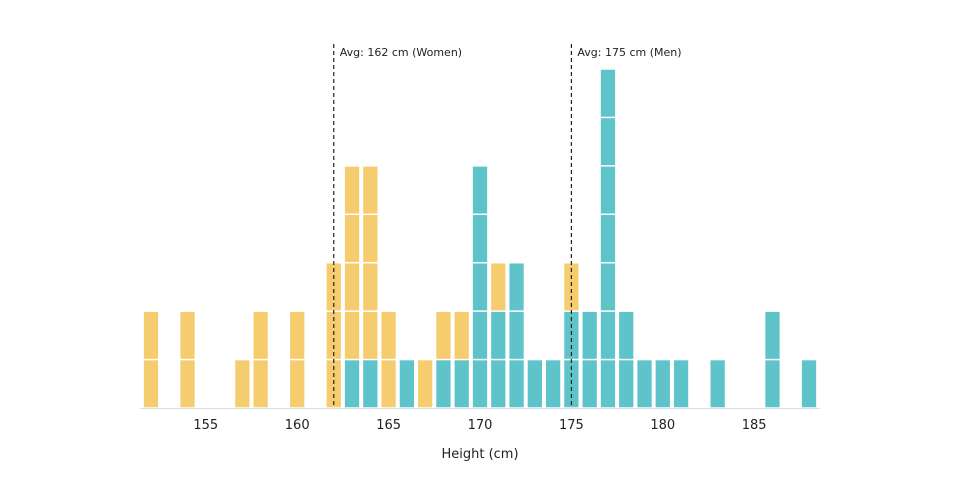  Describe the element at coordinates (662, 425) in the screenshot. I see `x-tick-label: 180` at that location.